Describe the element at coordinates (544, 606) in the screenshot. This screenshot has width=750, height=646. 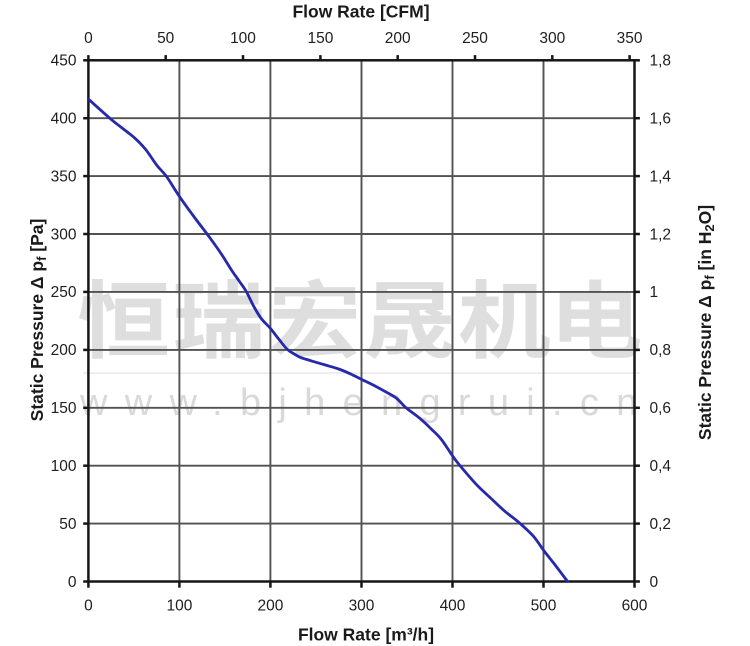
I see `svg-text: 500` at that location.